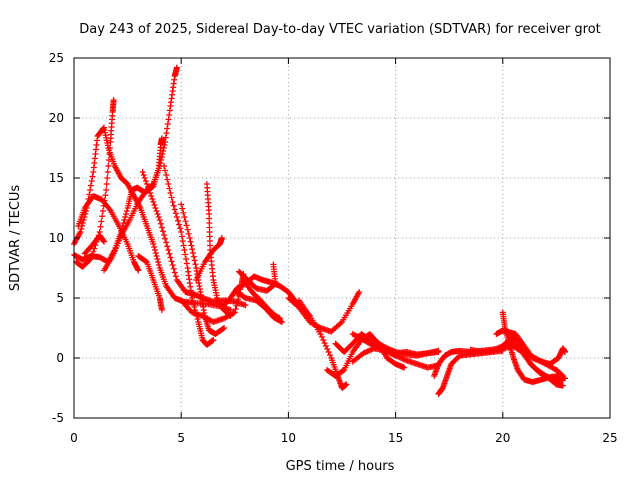  What do you see at coordinates (56, 238) in the screenshot?
I see `y-tick-label: 10` at bounding box center [56, 238].